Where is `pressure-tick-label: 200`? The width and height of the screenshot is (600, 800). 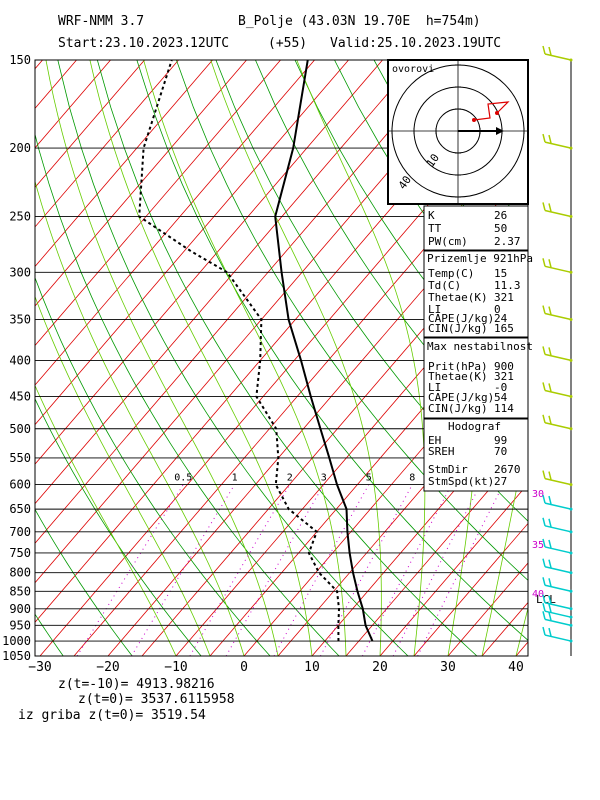
pressure-tick-label: 200 is located at coordinates (20, 148).